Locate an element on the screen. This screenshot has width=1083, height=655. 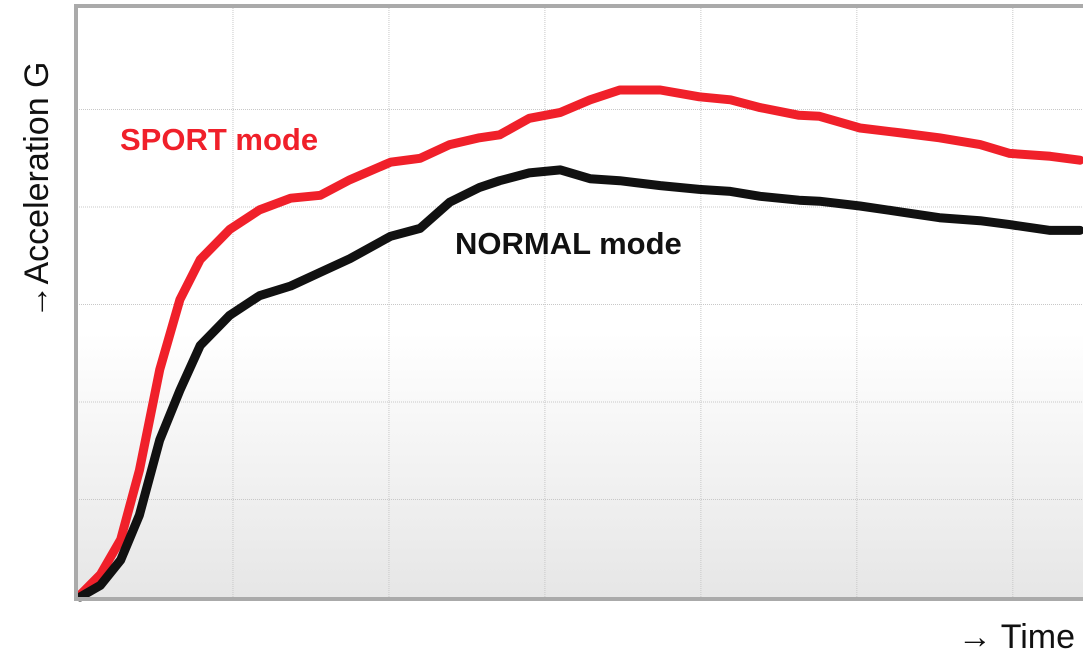
series-label: NORMAL mode is located at coordinates (568, 243).